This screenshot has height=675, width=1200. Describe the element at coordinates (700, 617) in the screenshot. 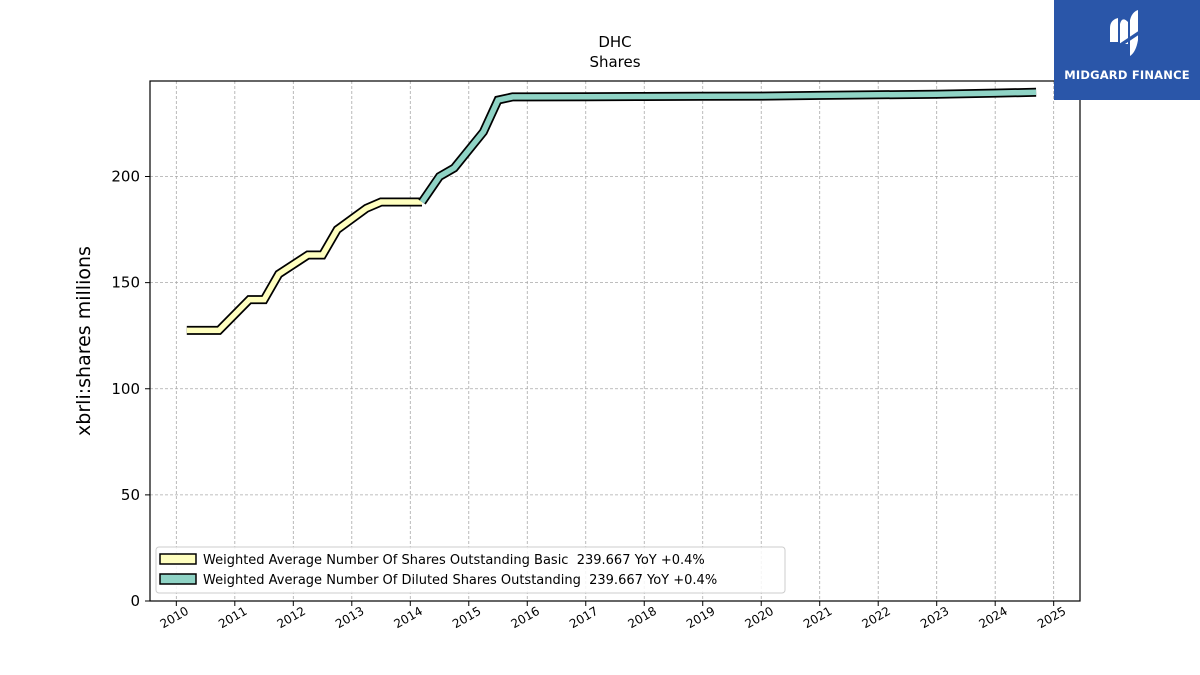

I see `x-tick-label: 2019` at that location.